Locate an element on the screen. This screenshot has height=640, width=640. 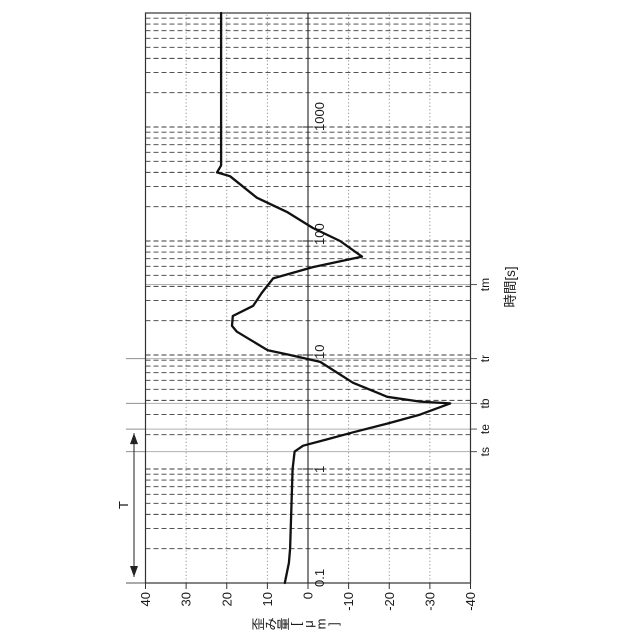
value-tick-label: 40 is located at coordinates (145, 599).